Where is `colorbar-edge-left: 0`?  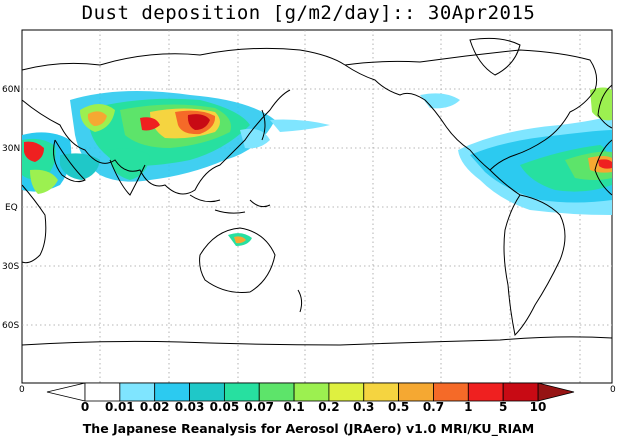 colorbar-edge-left: 0 is located at coordinates (22, 390).